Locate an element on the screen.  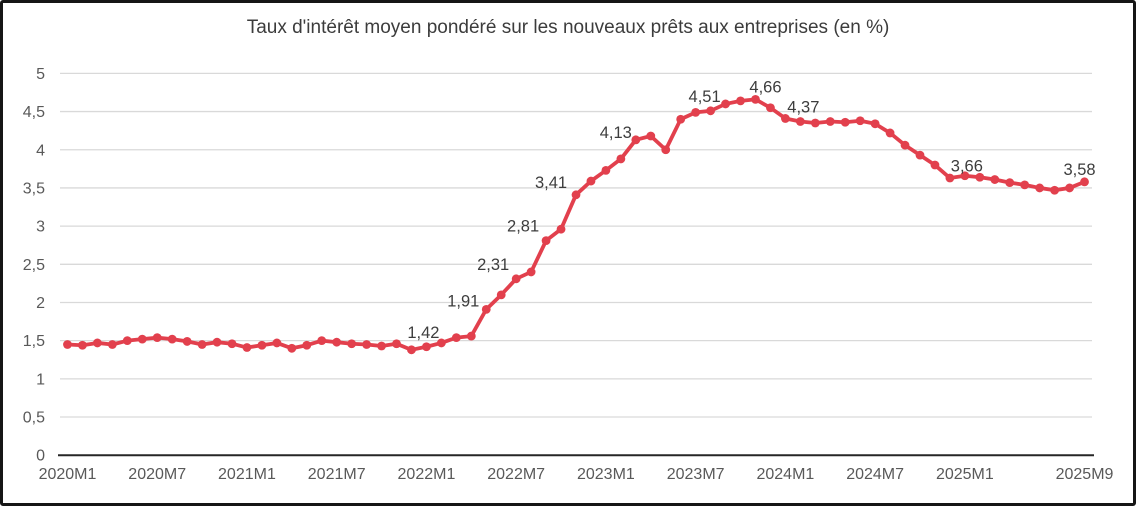
x-tick-label: 2020M1 is located at coordinates (68, 474).